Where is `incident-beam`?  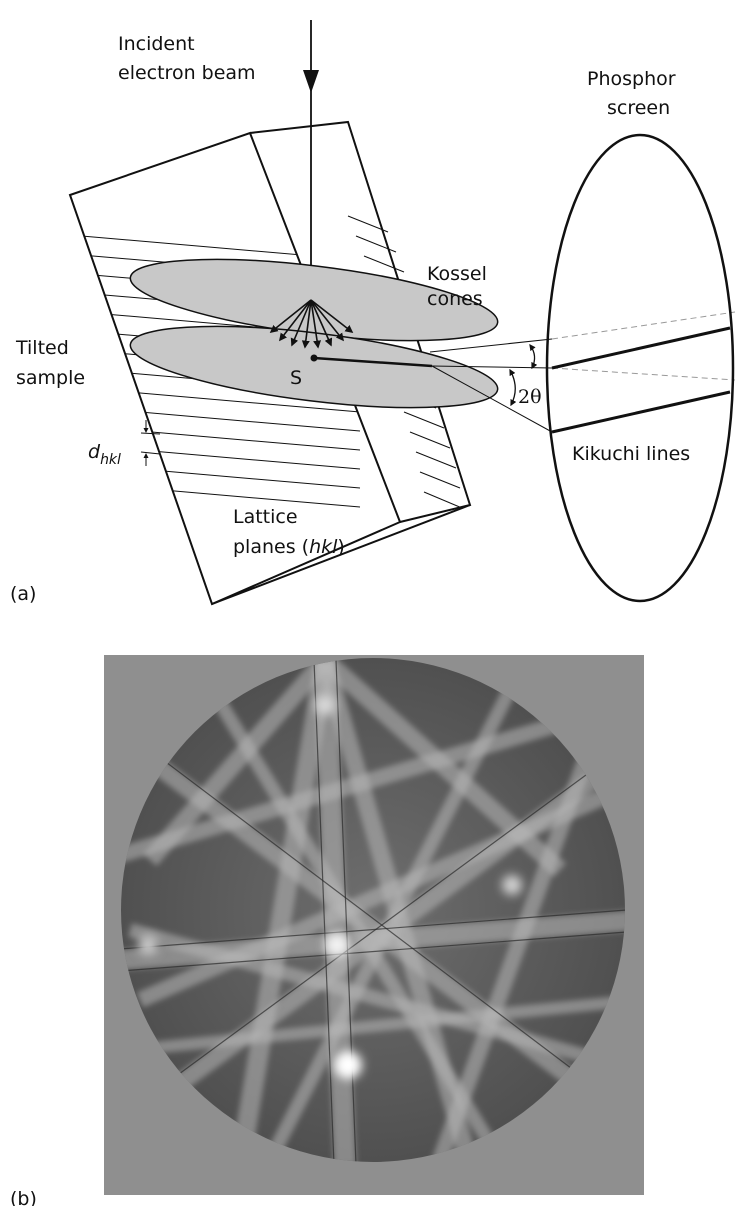
incident-beam is located at coordinates (311, 160).